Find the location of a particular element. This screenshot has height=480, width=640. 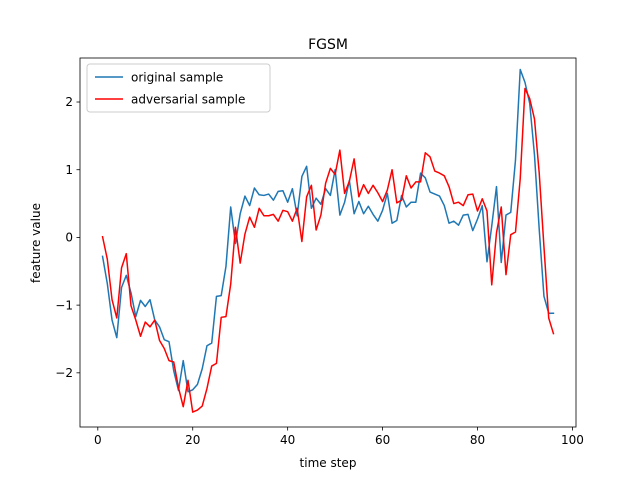

x-axis-label: time step is located at coordinates (328, 463).